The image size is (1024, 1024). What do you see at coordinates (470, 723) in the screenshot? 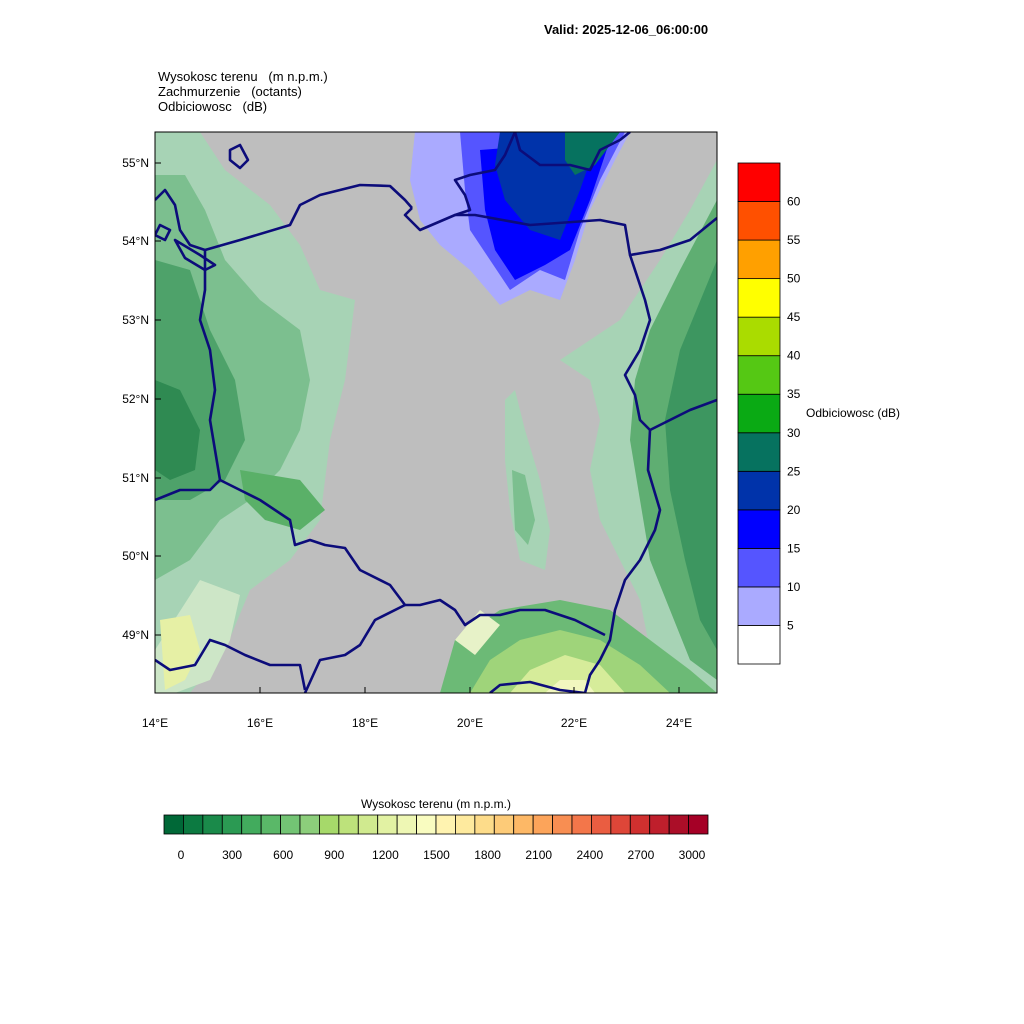
I see `lon-label: 20°E` at bounding box center [470, 723].